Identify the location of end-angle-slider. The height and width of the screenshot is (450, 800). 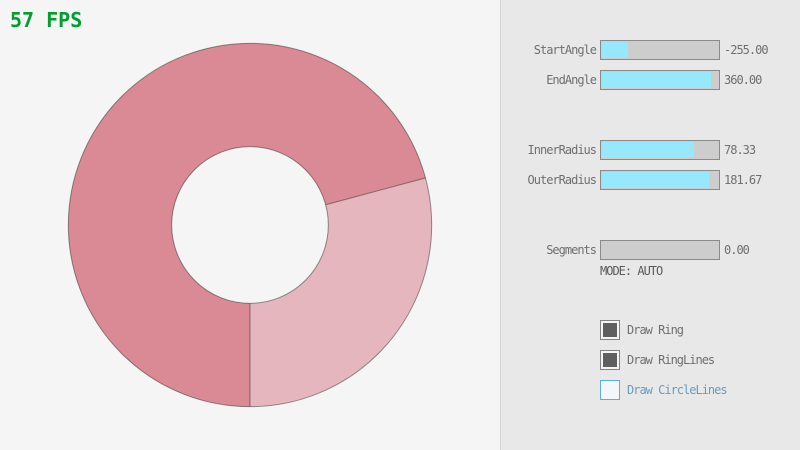
(660, 80).